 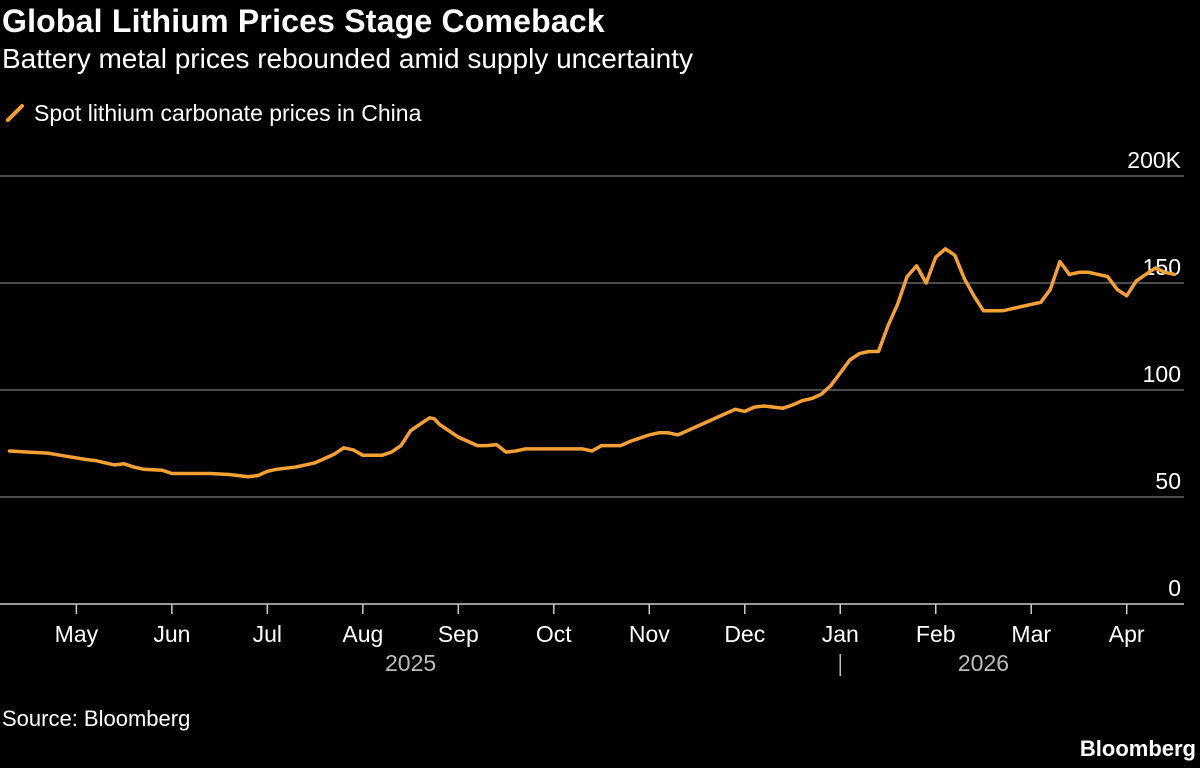 What do you see at coordinates (554, 634) in the screenshot?
I see `x-tick-label: Oct` at bounding box center [554, 634].